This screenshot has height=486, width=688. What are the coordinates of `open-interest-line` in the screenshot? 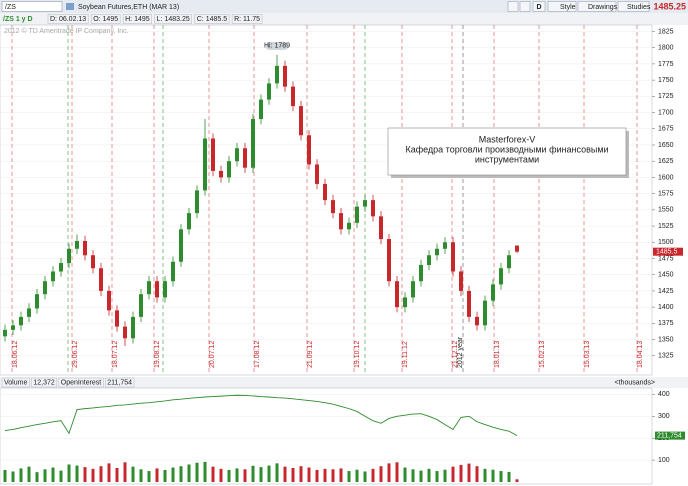 It's located at (261, 415).